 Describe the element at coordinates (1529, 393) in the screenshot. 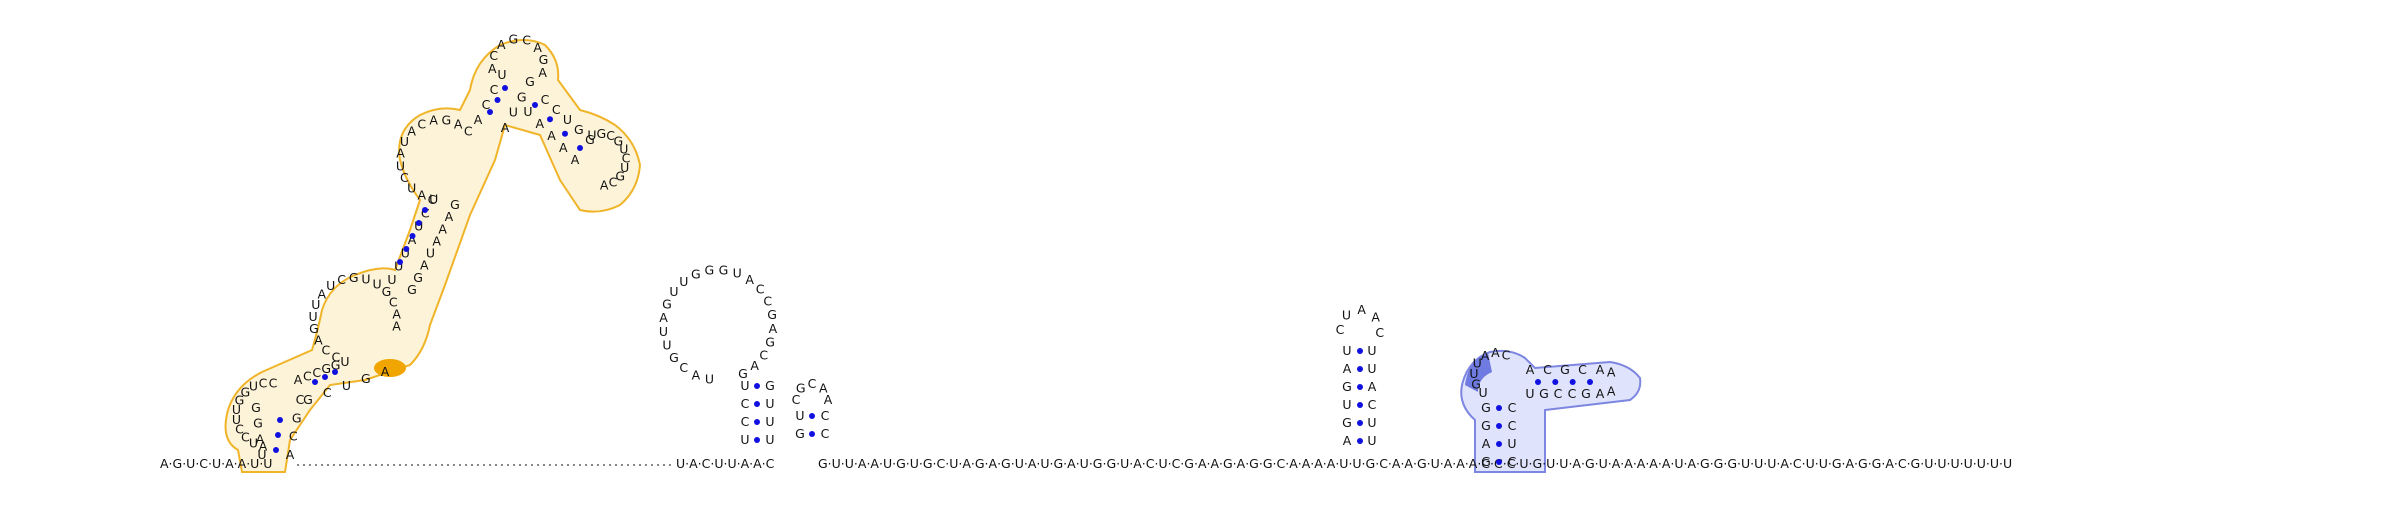

I see `blue-arm-bottom-nt: U` at that location.